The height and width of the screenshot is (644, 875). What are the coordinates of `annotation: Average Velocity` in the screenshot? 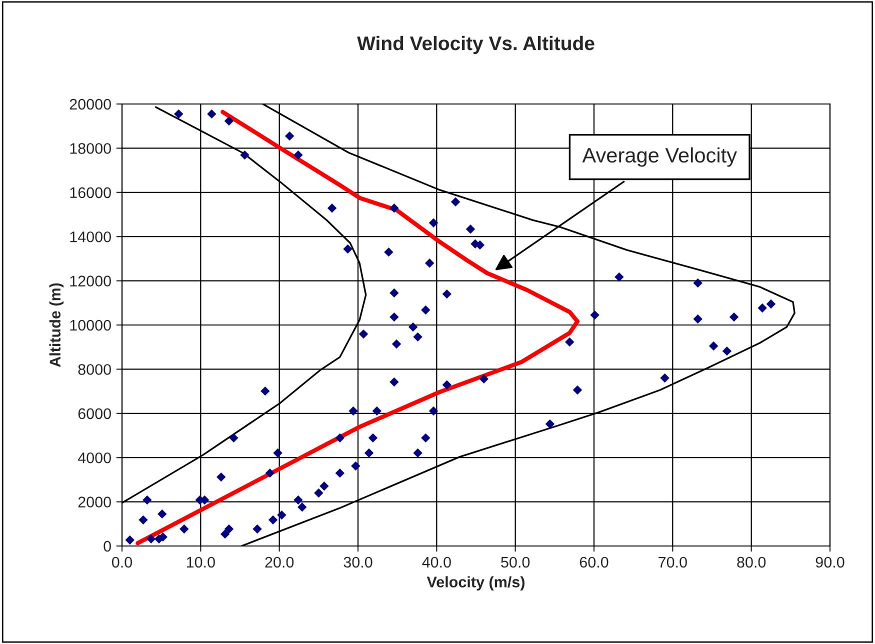 It's located at (659, 157).